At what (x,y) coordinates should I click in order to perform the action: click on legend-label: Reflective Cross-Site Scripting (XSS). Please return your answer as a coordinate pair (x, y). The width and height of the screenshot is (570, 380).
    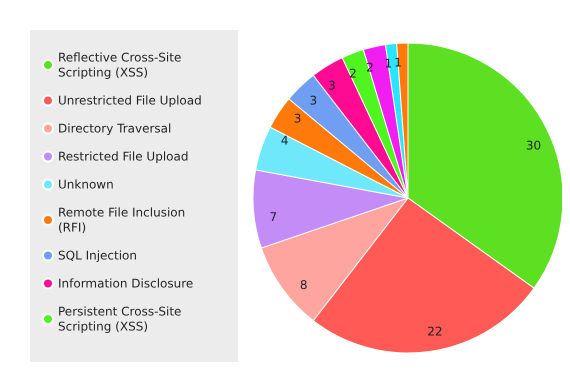
    Looking at the image, I should click on (122, 65).